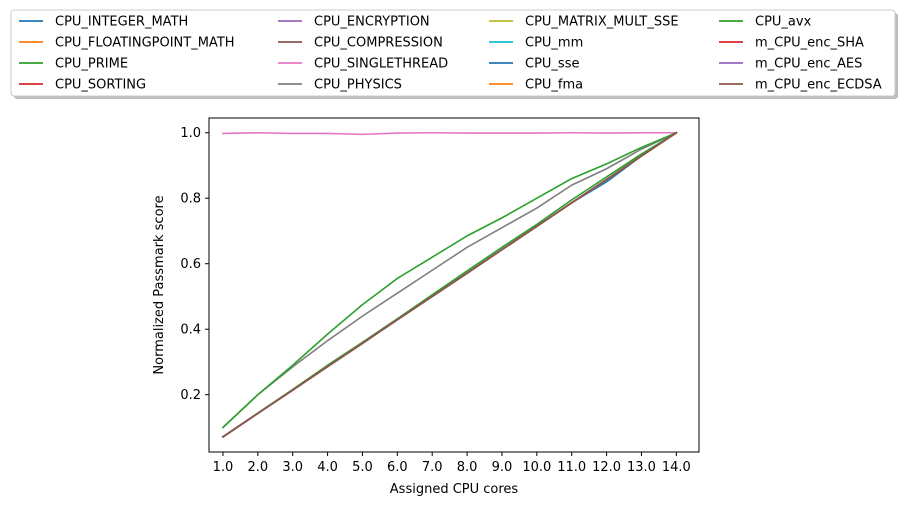 The height and width of the screenshot is (505, 903). What do you see at coordinates (808, 64) in the screenshot?
I see `legend-label-m_CPU_enc_AES: m_CPU_enc_AES` at bounding box center [808, 64].